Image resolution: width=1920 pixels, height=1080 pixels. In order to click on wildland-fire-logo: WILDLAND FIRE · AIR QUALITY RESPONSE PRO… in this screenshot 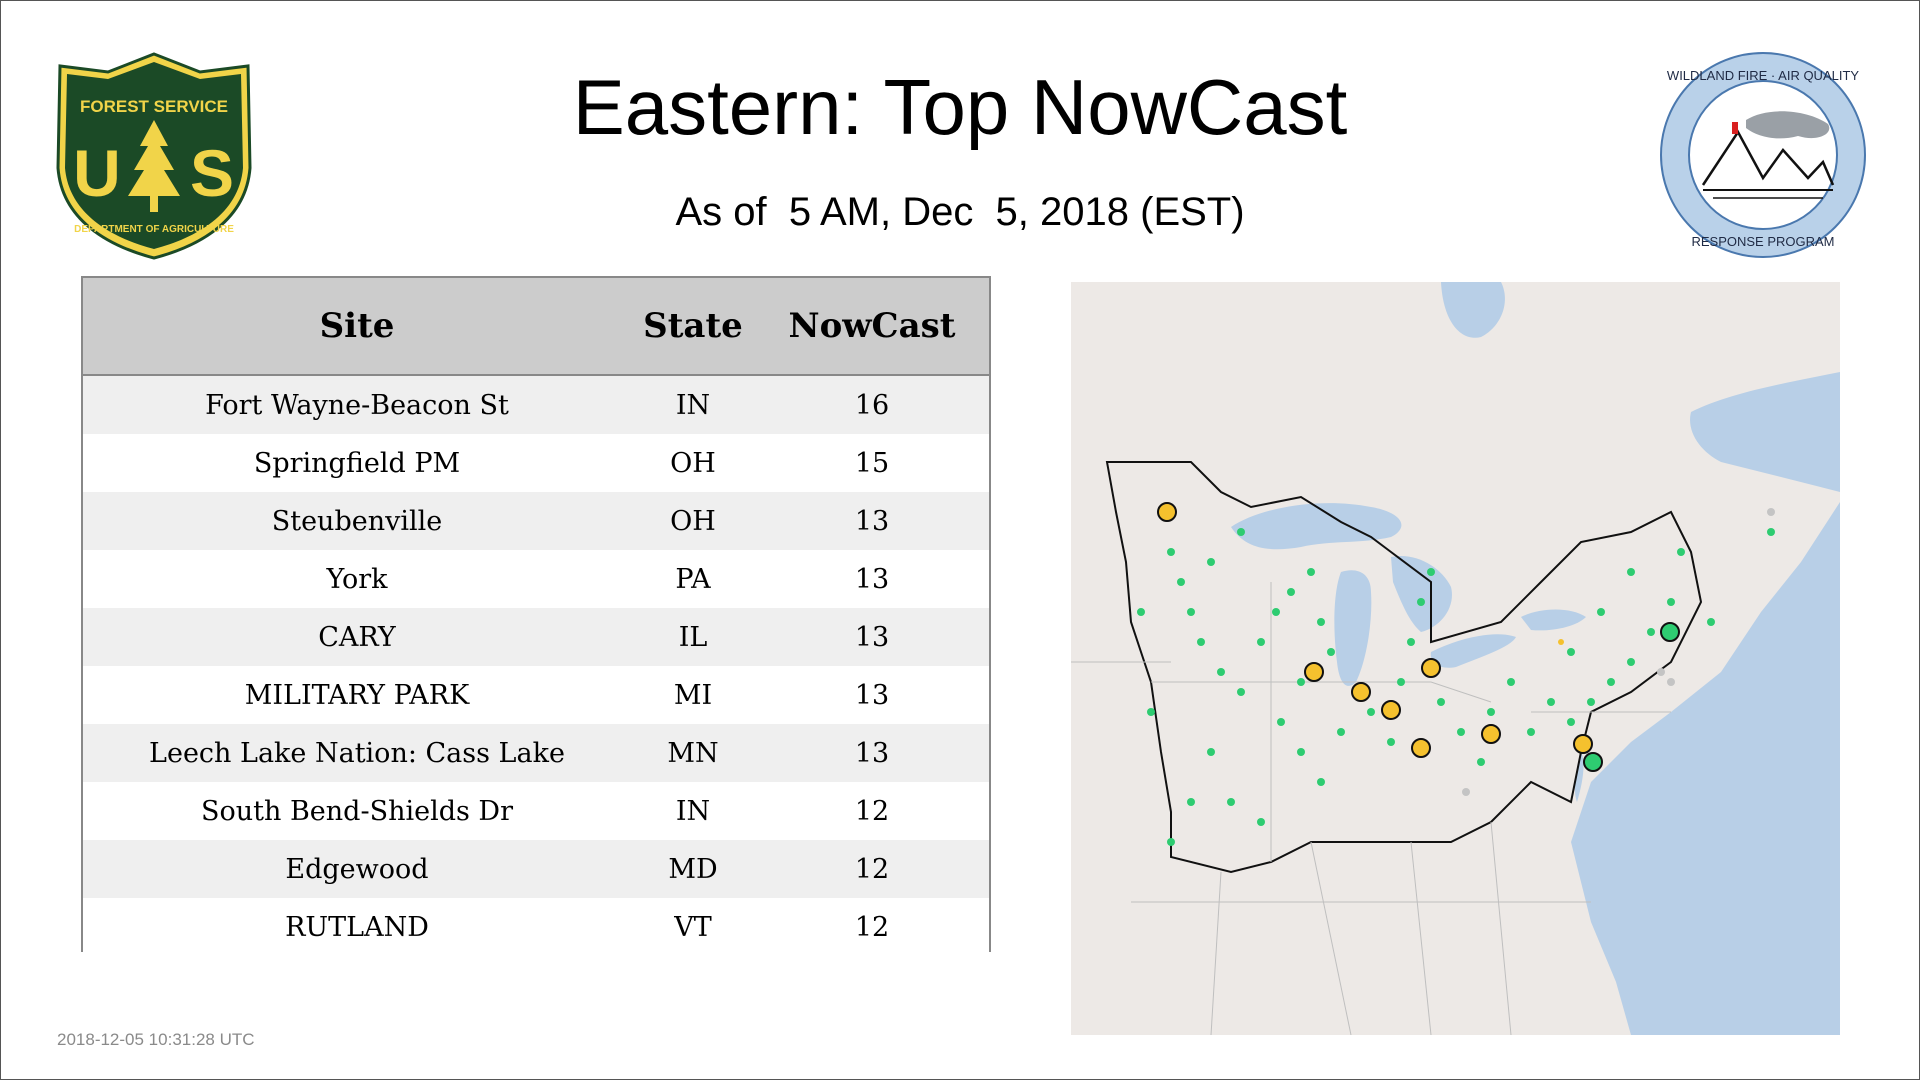, I will do `click(1763, 155)`.